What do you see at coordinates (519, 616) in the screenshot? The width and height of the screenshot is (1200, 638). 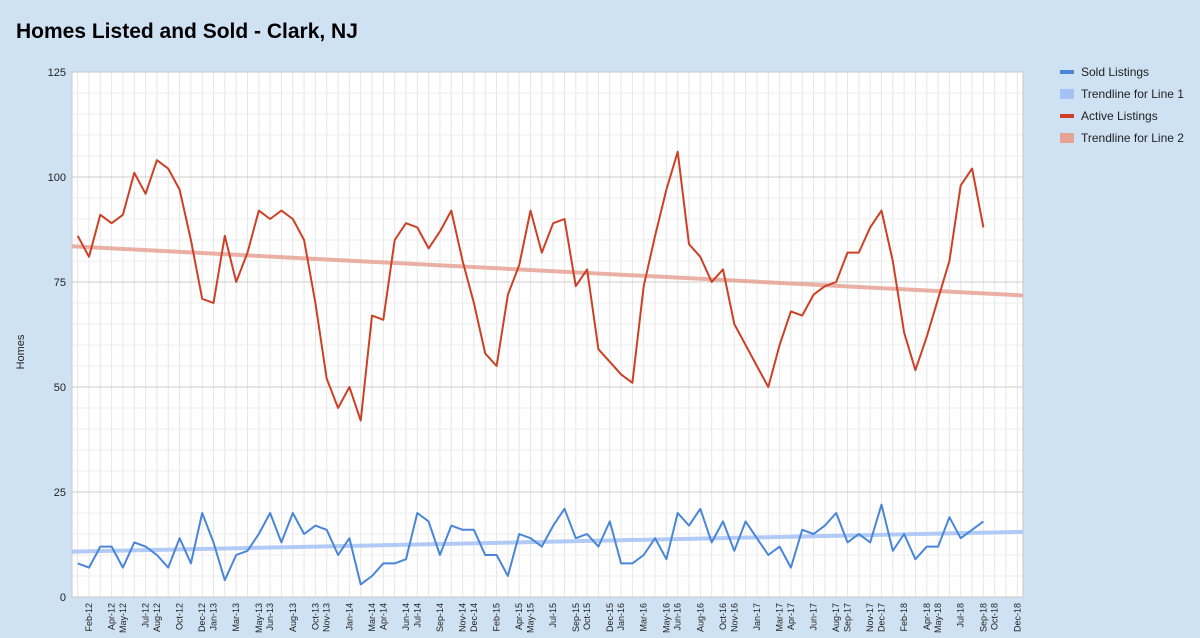 I see `x-tick-label: Apr-15` at bounding box center [519, 616].